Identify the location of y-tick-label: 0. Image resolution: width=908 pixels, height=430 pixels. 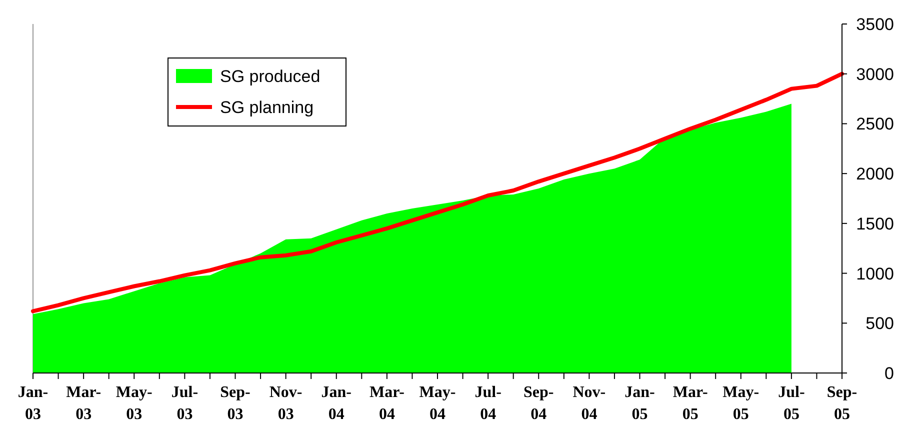
(889, 373).